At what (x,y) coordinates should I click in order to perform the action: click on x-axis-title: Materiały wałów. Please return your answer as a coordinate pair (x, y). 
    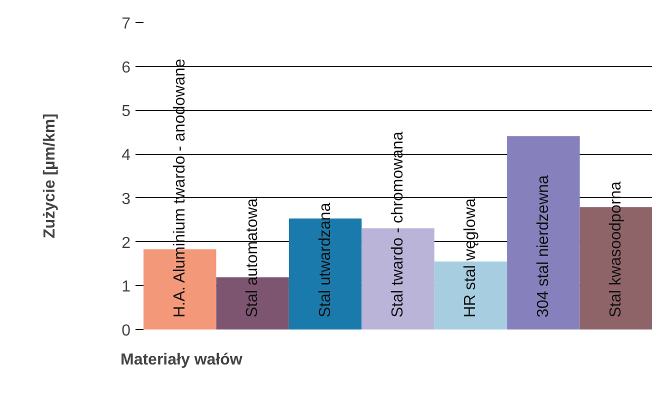
    Looking at the image, I should click on (181, 360).